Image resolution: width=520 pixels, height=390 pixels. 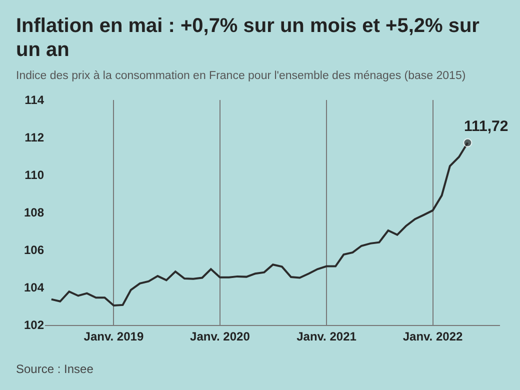 I want to click on y-tick-label: 110, so click(x=34, y=175).